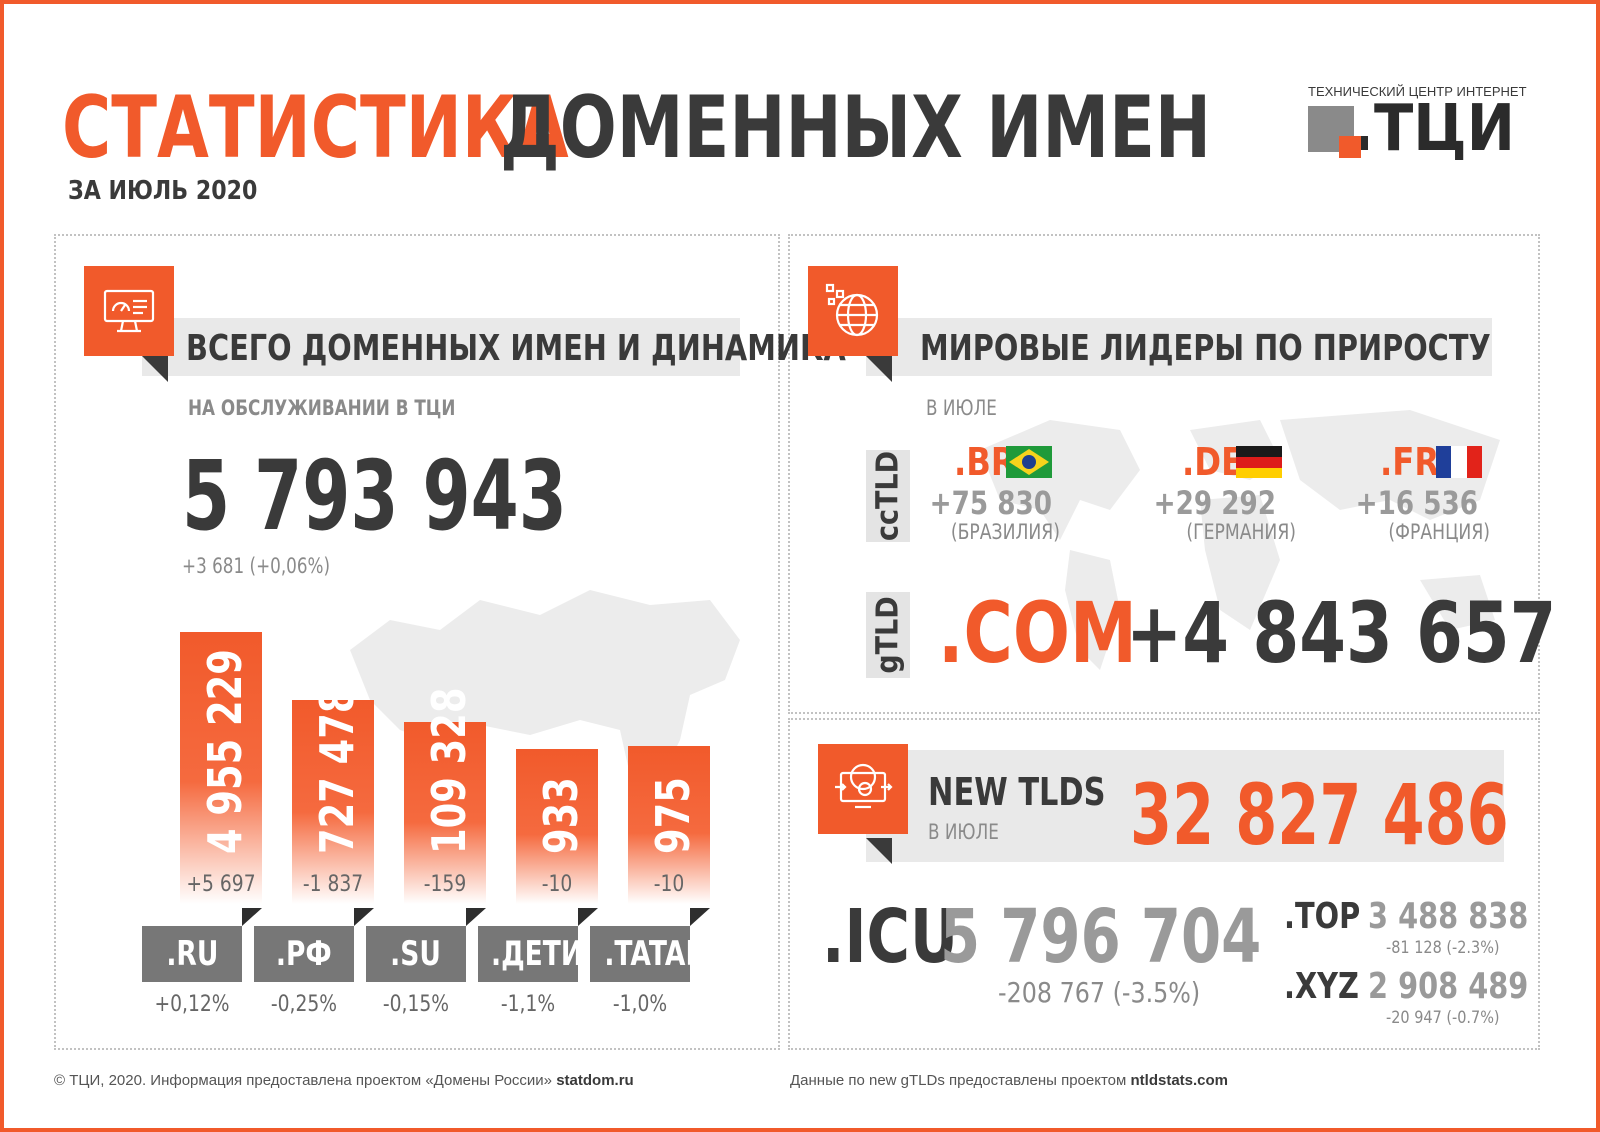  I want to click on tld-tab-3: .ДЕТИ, so click(530, 954).